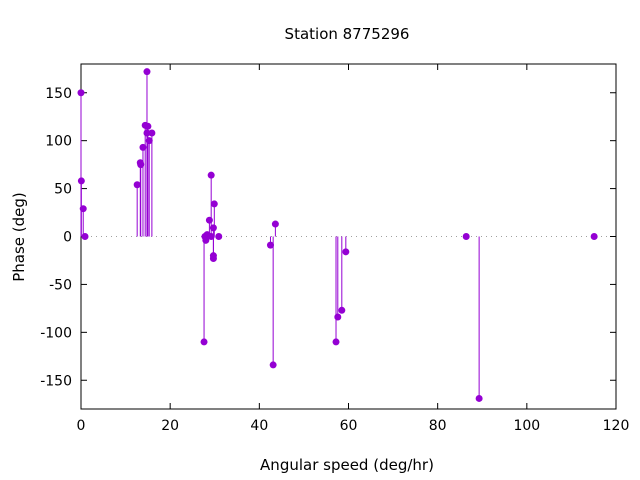 This screenshot has width=640, height=480. Describe the element at coordinates (526, 426) in the screenshot. I see `x-tick-label: 100` at that location.